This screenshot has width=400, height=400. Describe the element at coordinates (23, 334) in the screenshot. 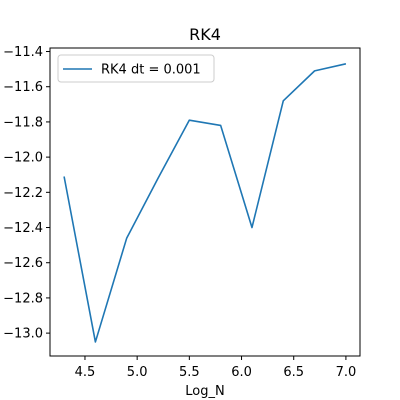

I see `y-tick-label: −13.0` at that location.